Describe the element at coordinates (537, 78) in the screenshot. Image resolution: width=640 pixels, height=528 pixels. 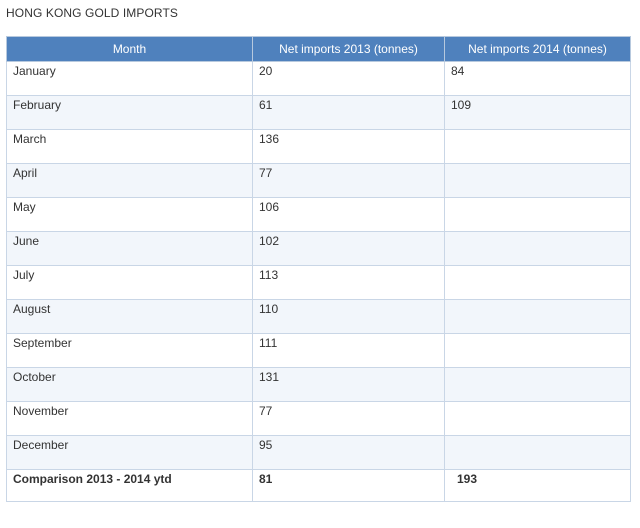
I see `imports-2014-cell: 84` at that location.